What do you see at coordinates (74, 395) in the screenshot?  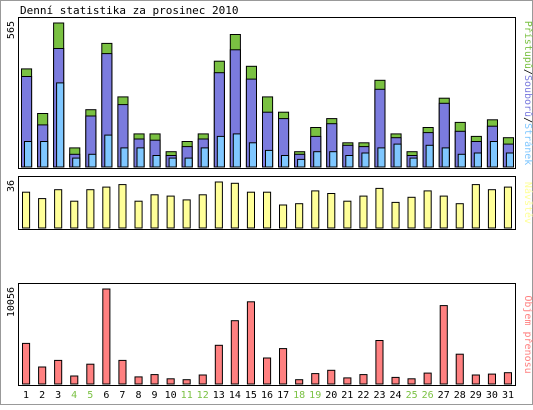 I see `x-tick-label: 4` at bounding box center [74, 395].